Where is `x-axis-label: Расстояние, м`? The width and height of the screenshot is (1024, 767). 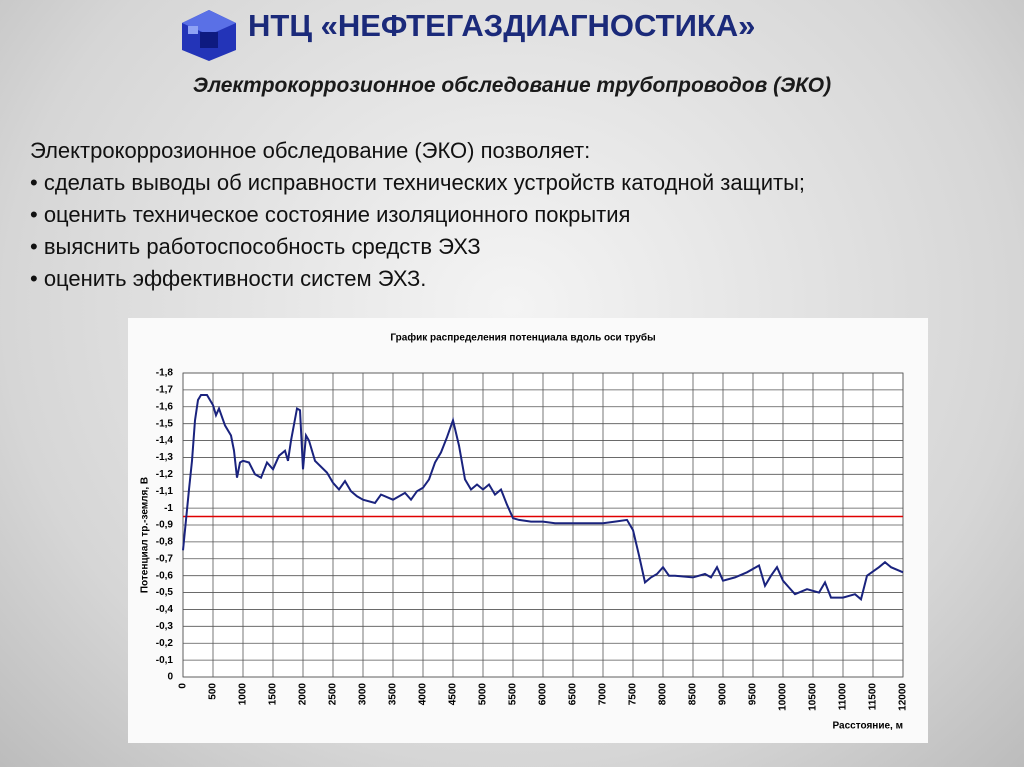
x-axis-label: Расстояние, м is located at coordinates (867, 726).